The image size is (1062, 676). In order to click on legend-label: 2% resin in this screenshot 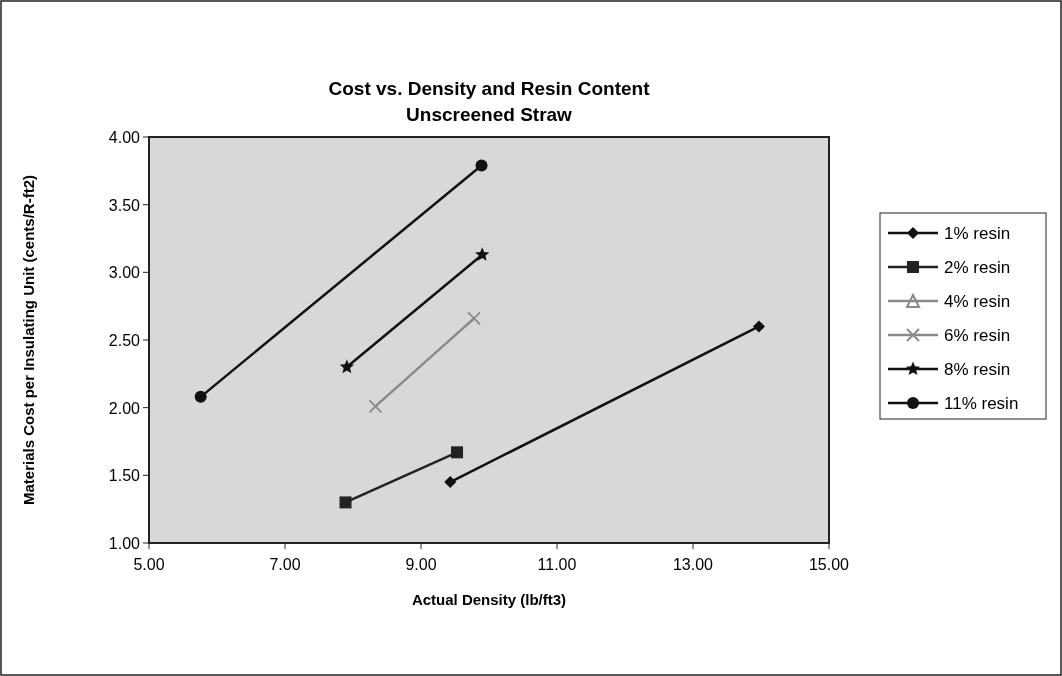, I will do `click(977, 267)`.